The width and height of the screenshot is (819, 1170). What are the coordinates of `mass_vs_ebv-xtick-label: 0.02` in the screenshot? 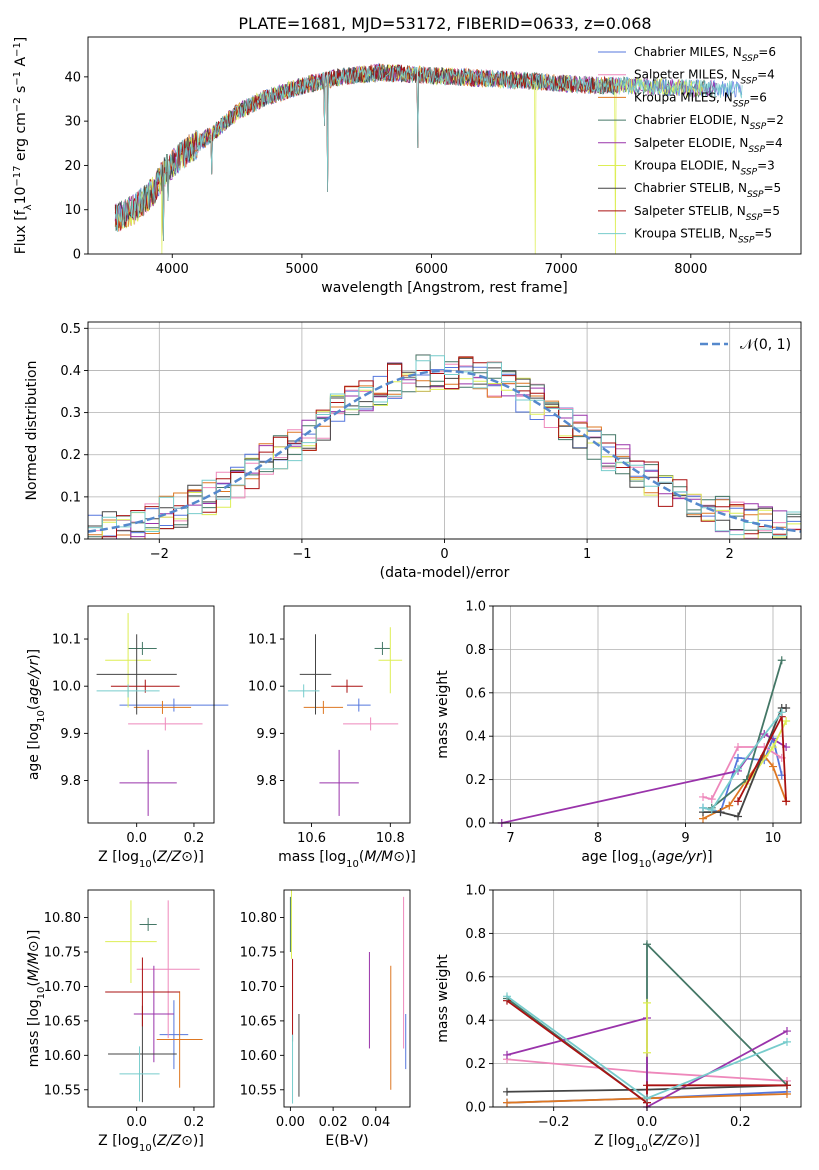 It's located at (333, 1122).